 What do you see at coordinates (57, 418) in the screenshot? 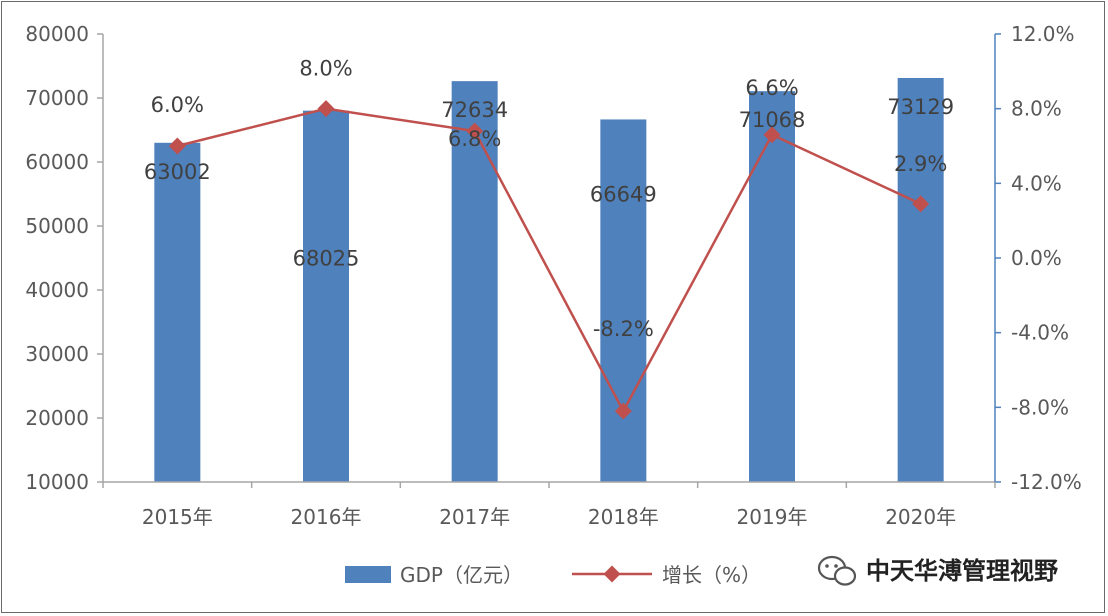
I see `left-tick-label: 20000` at bounding box center [57, 418].